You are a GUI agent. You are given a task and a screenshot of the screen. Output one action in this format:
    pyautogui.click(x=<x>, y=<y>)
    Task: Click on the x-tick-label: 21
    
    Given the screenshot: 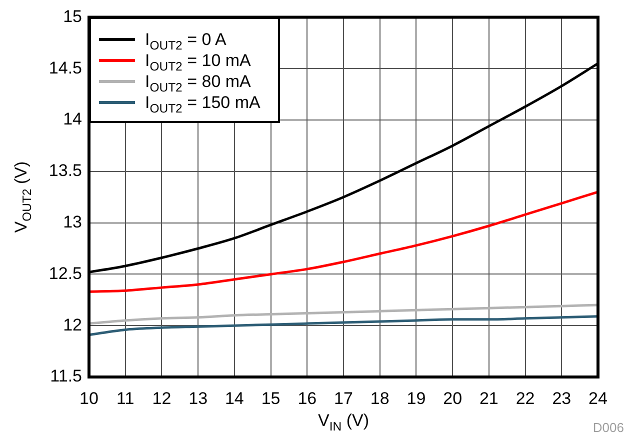 What is the action you would take?
    pyautogui.click(x=488, y=398)
    